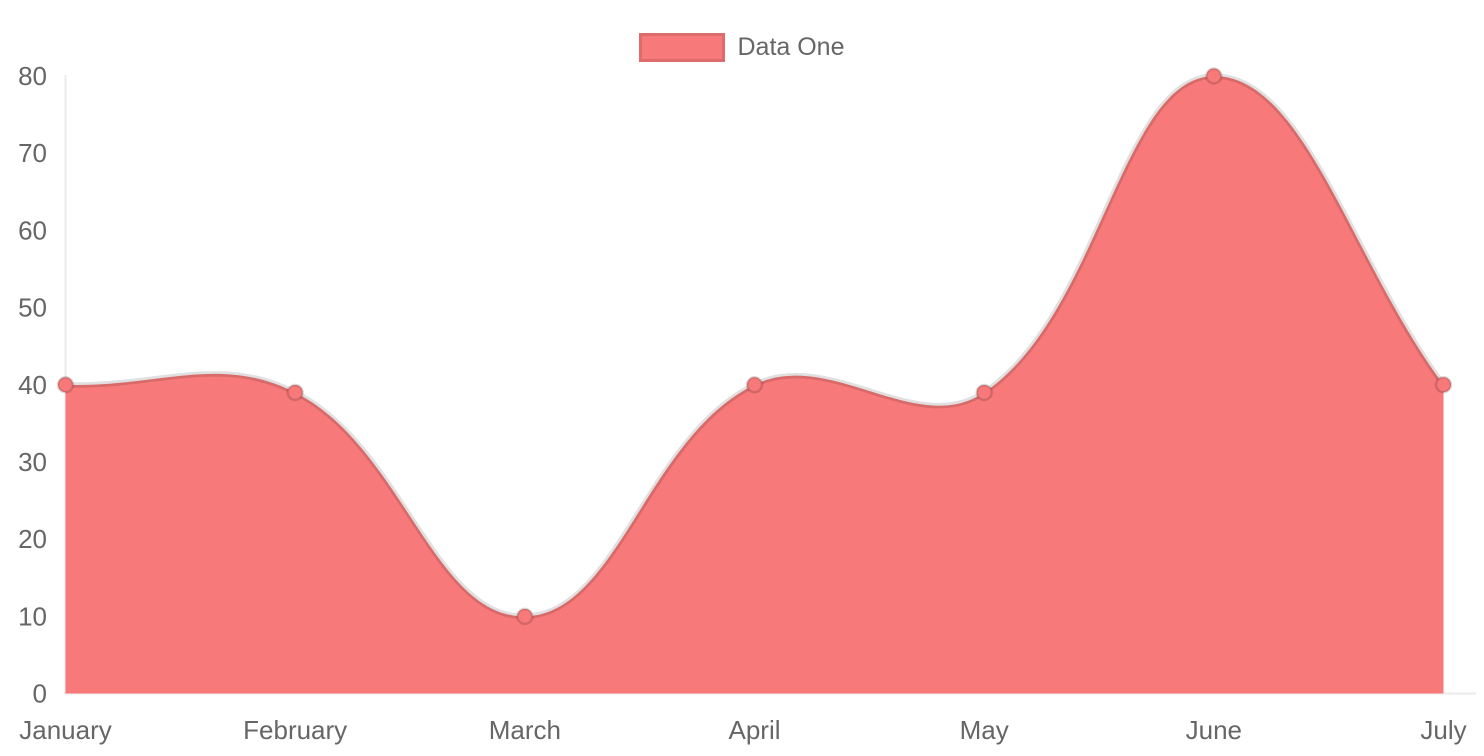 The height and width of the screenshot is (756, 1484). I want to click on x-axis-tick-label: May, so click(984, 730).